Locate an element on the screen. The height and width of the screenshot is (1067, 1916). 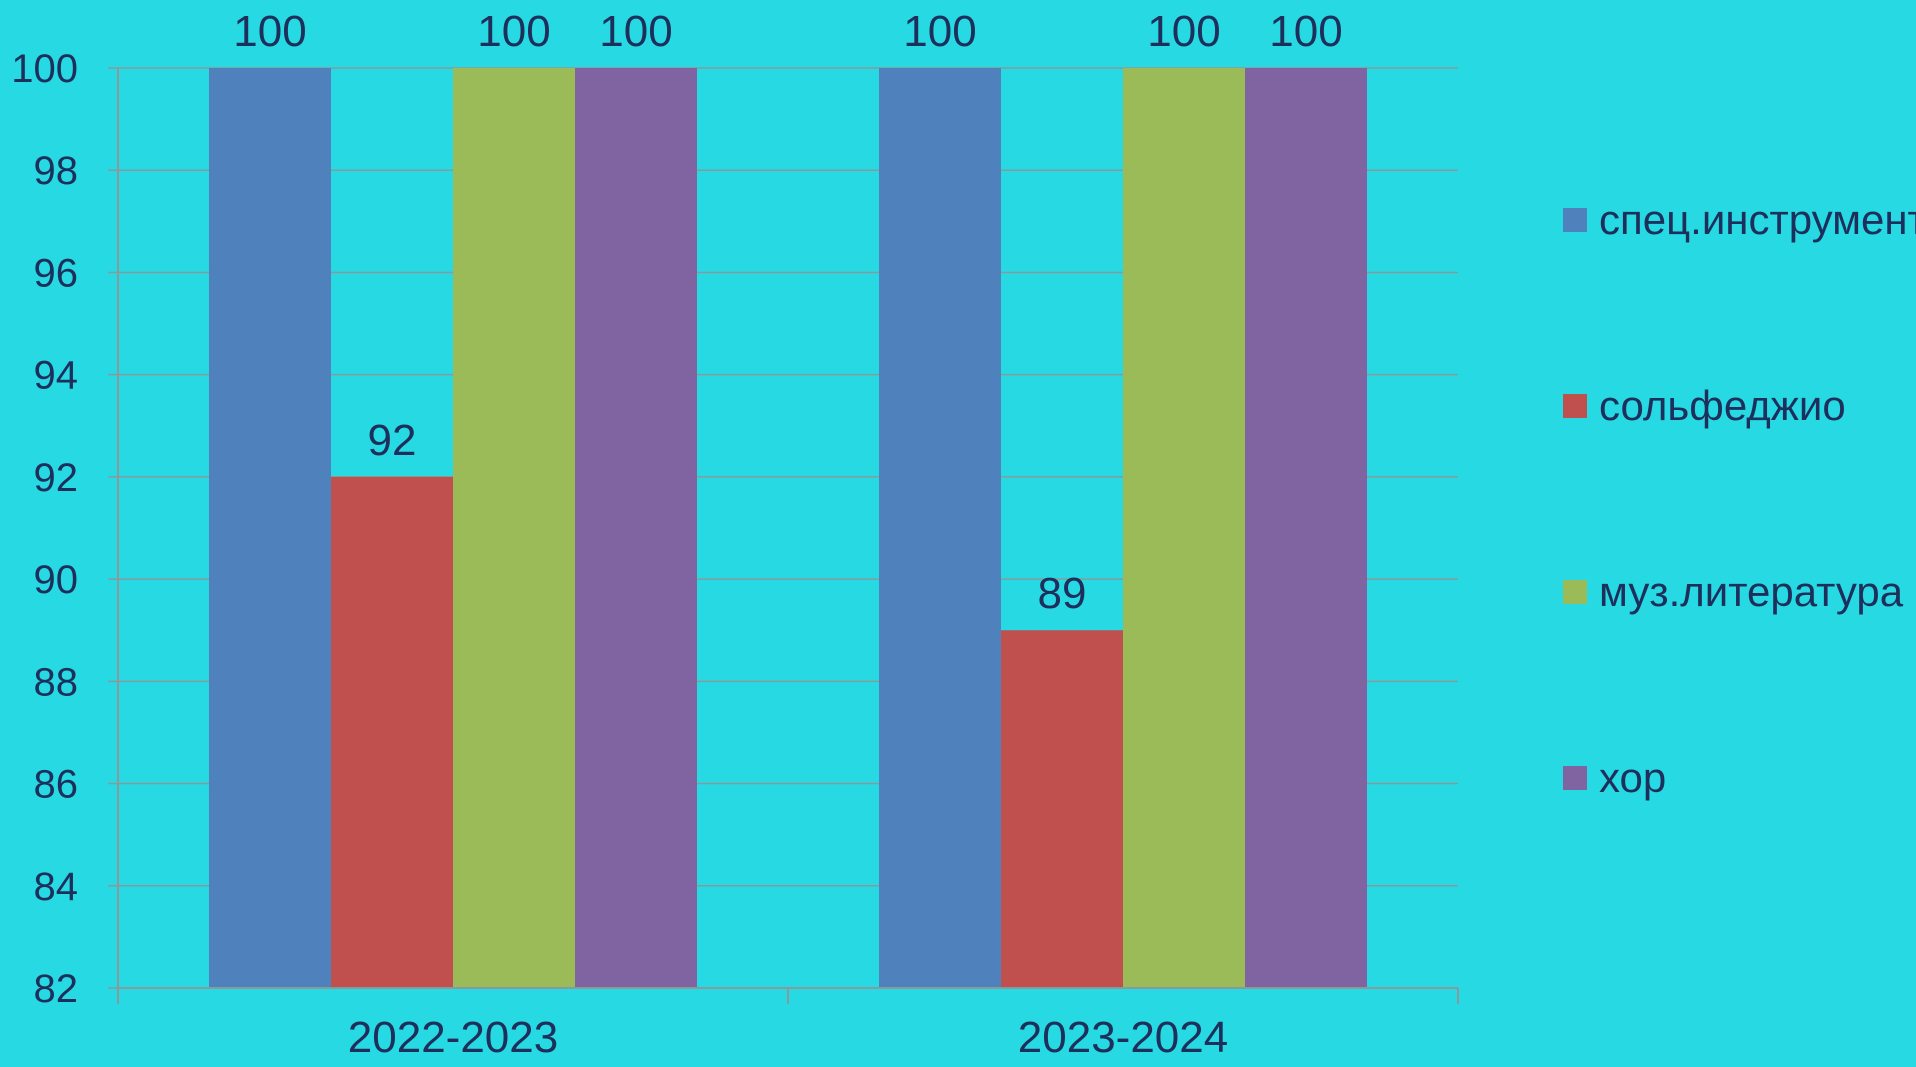
y-tick-label: 88 is located at coordinates (56, 682).